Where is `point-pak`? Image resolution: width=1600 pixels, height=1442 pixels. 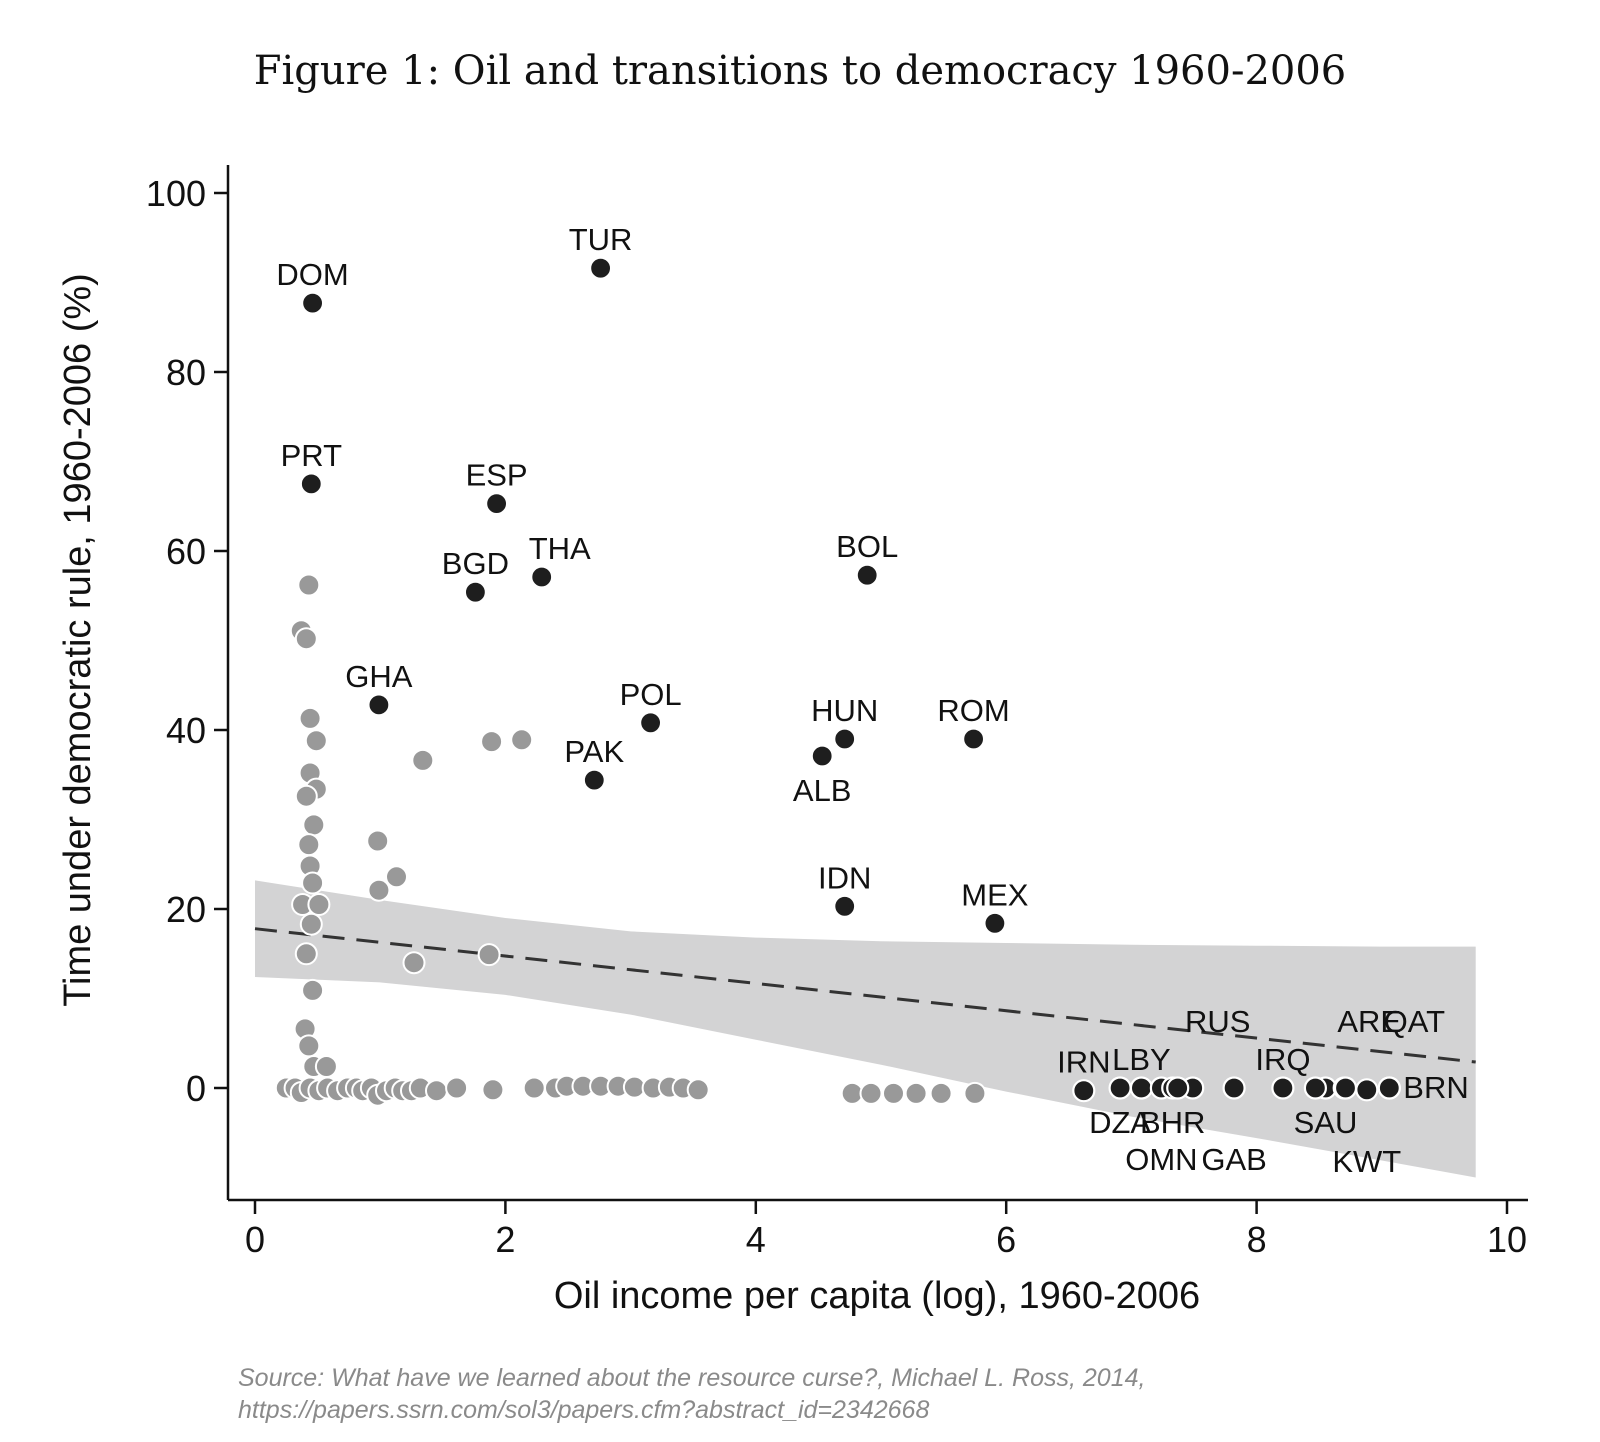
point-pak is located at coordinates (594, 780).